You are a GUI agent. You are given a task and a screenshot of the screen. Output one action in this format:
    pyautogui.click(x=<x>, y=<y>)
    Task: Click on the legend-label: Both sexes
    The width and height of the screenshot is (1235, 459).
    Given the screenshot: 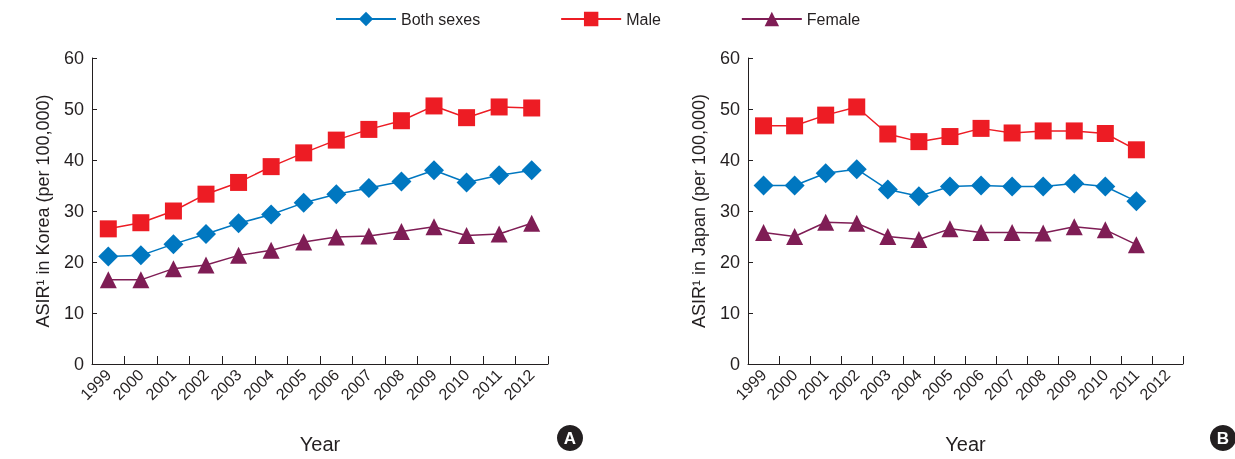 What is the action you would take?
    pyautogui.click(x=441, y=19)
    